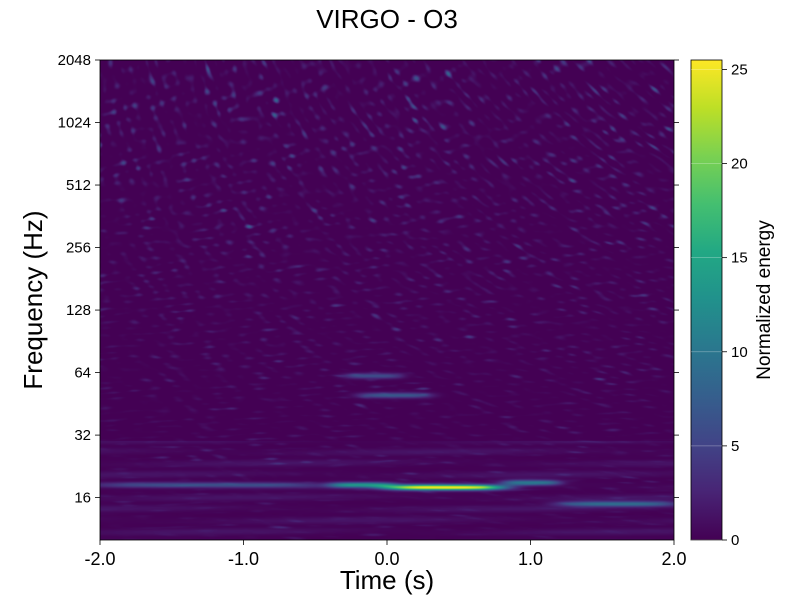 This screenshot has height=600, width=800. I want to click on colorbar-tick-label: 5, so click(735, 446).